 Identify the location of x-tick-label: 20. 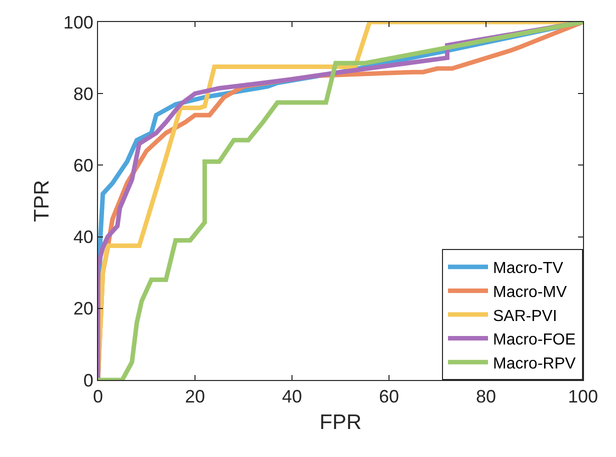
(195, 396).